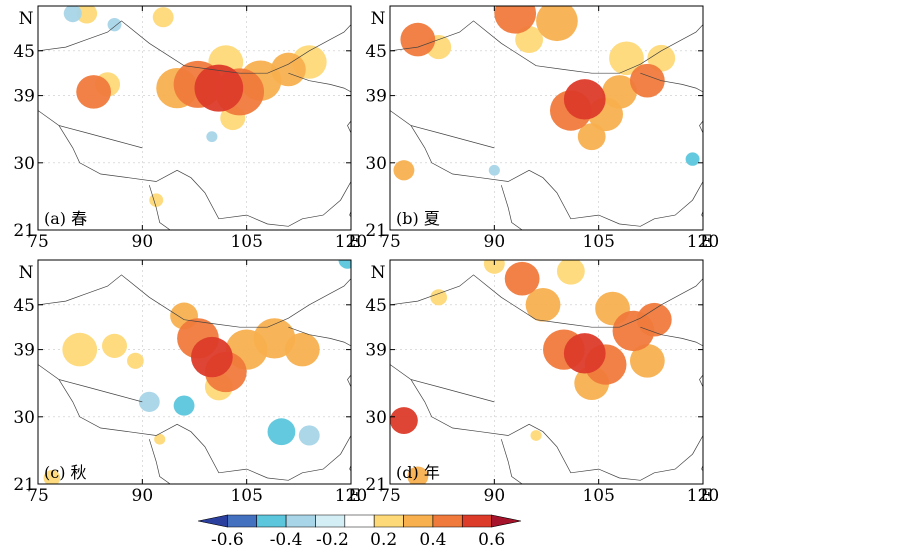  What do you see at coordinates (286, 539) in the screenshot?
I see `colorbar-tick-label: -0.4` at bounding box center [286, 539].